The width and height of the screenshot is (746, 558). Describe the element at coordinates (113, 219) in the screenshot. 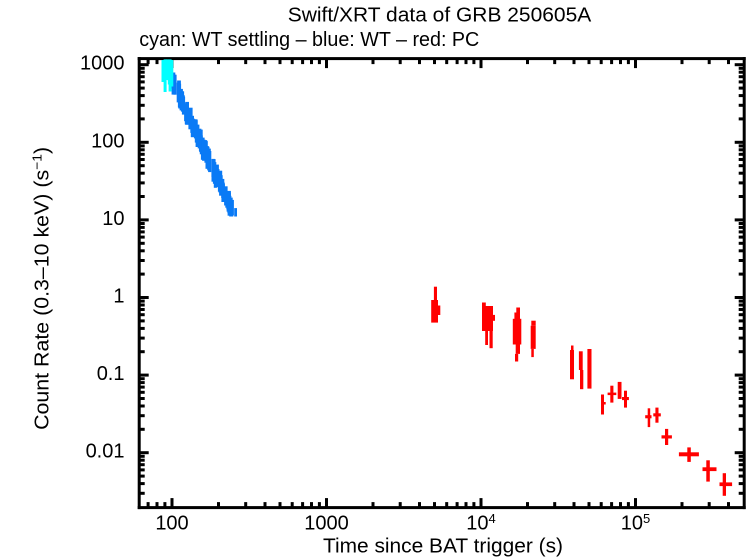

I see `svg-text: 10` at that location.